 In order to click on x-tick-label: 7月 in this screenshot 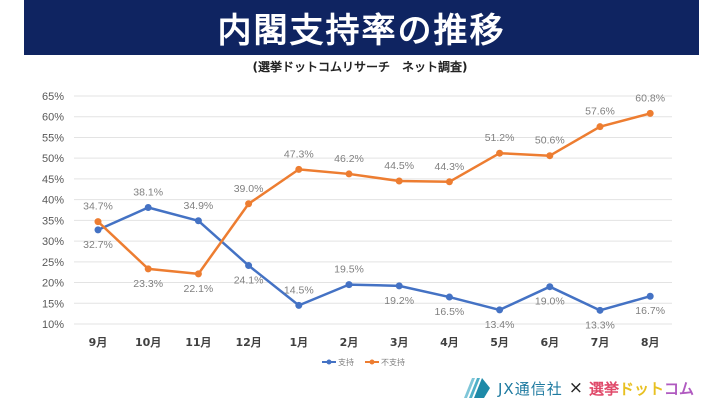, I will do `click(600, 342)`.